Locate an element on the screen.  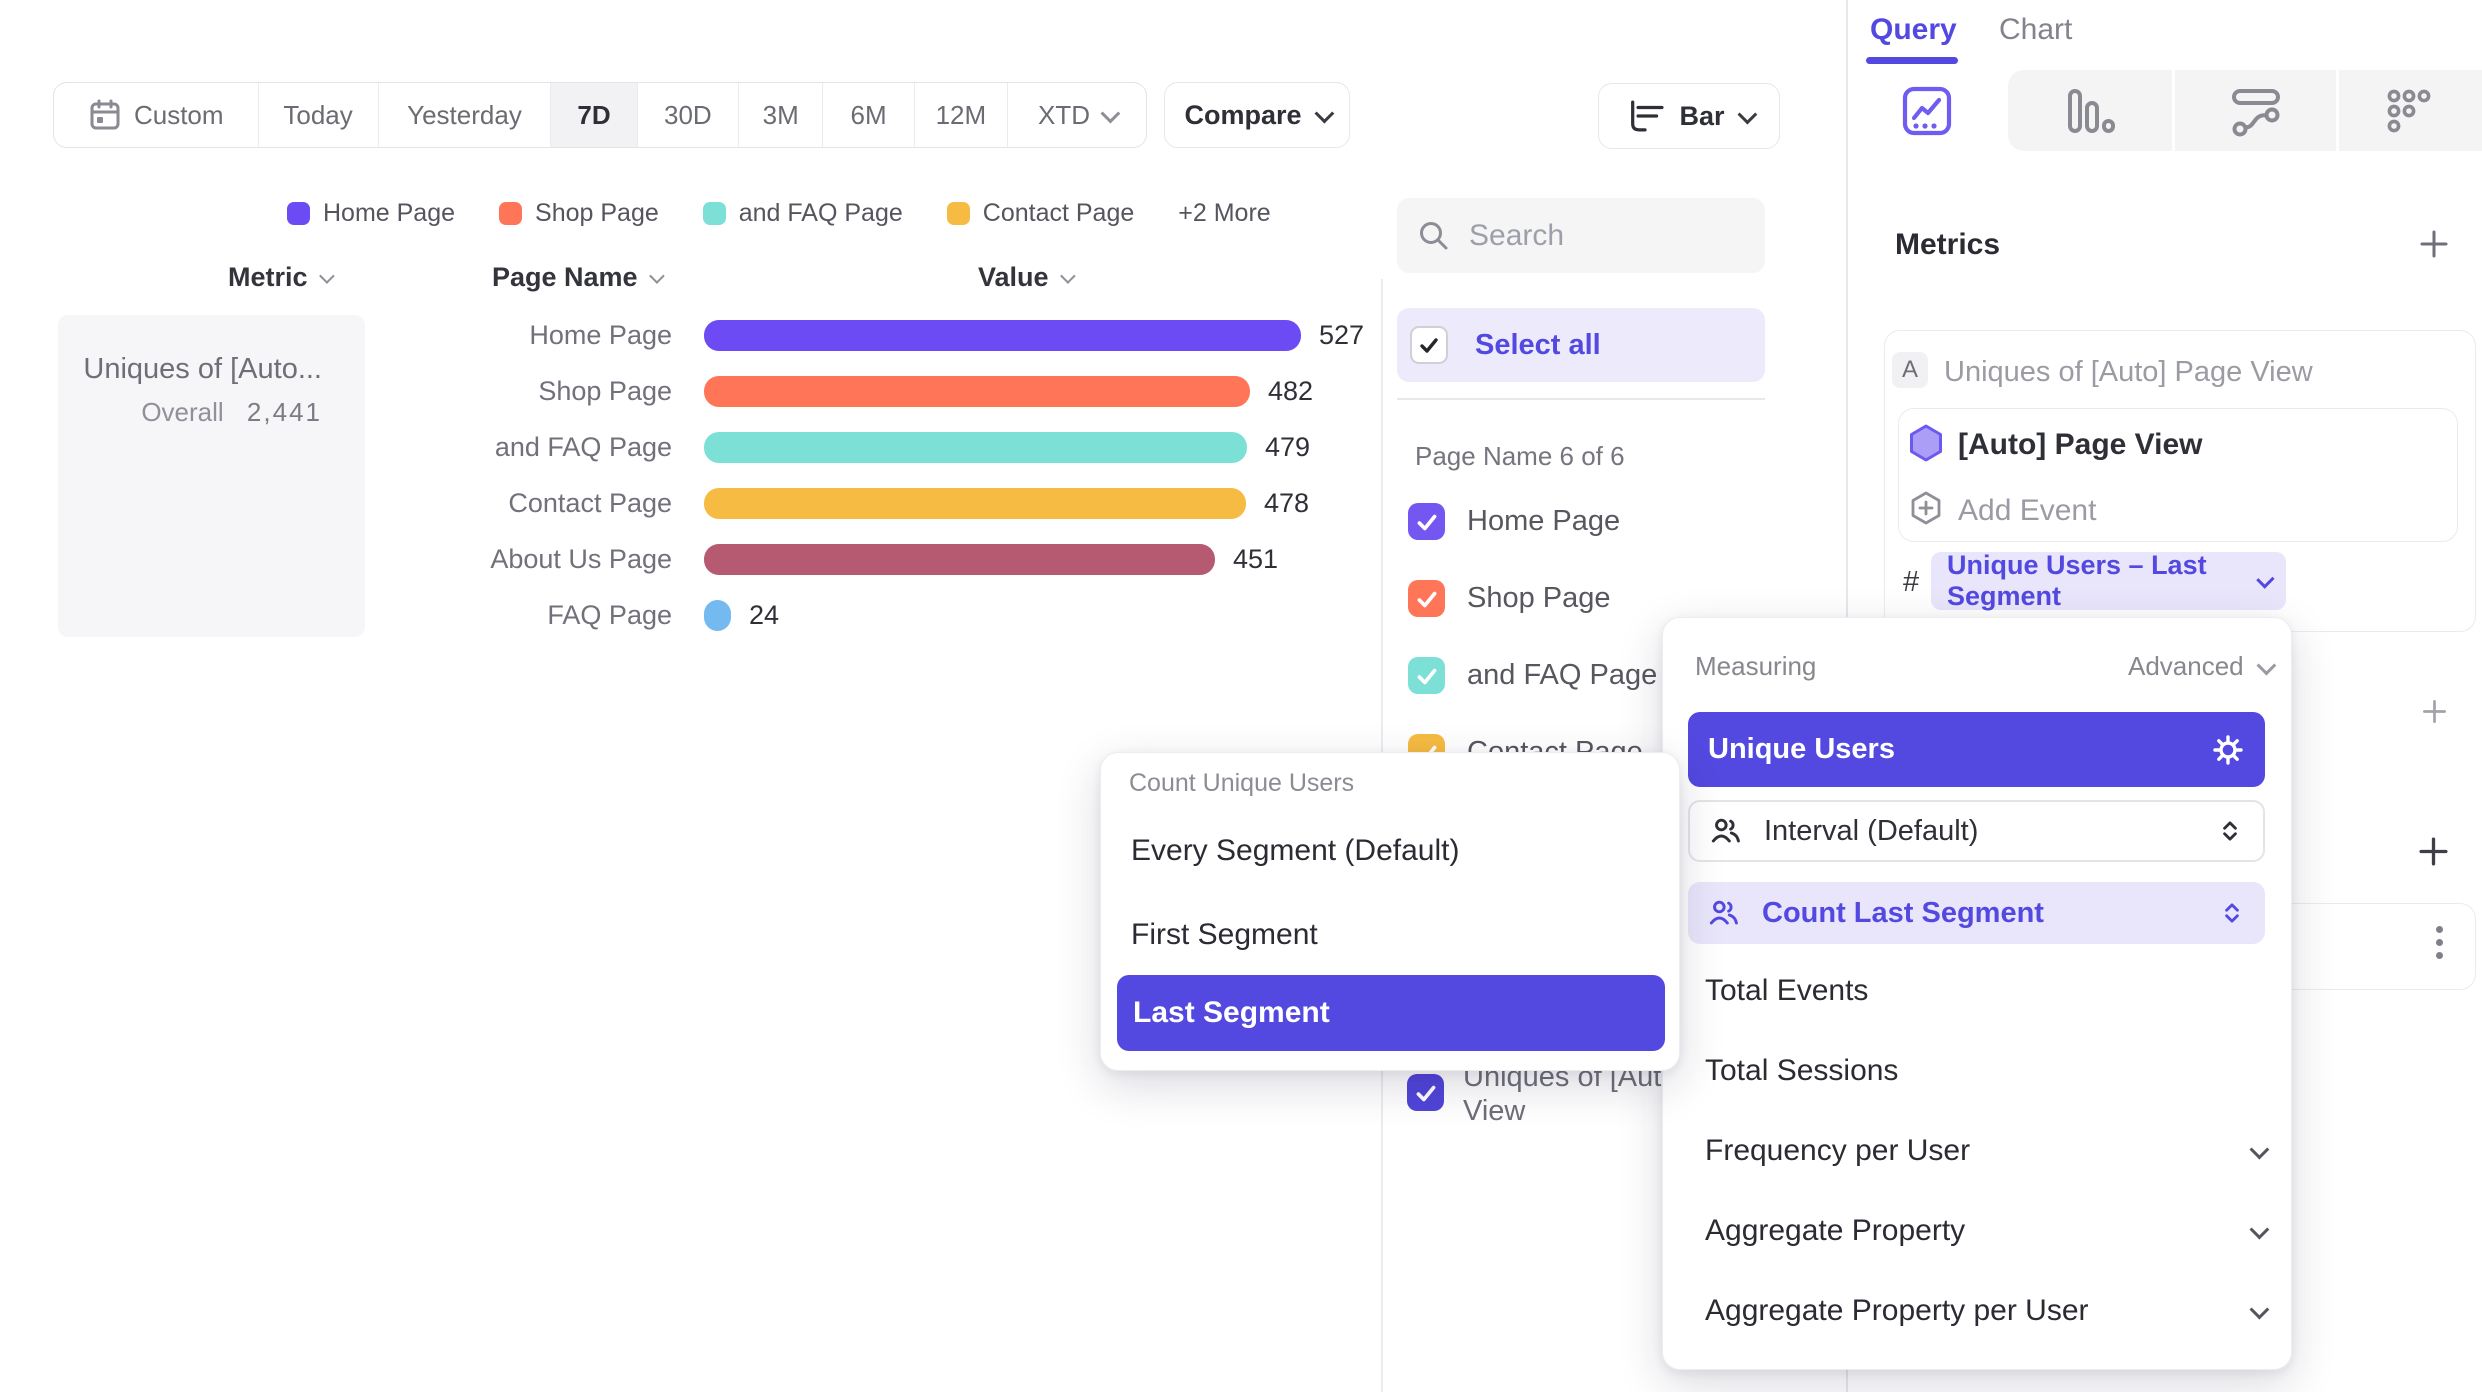
table-row: About Us Page 451 is located at coordinates (690, 559).